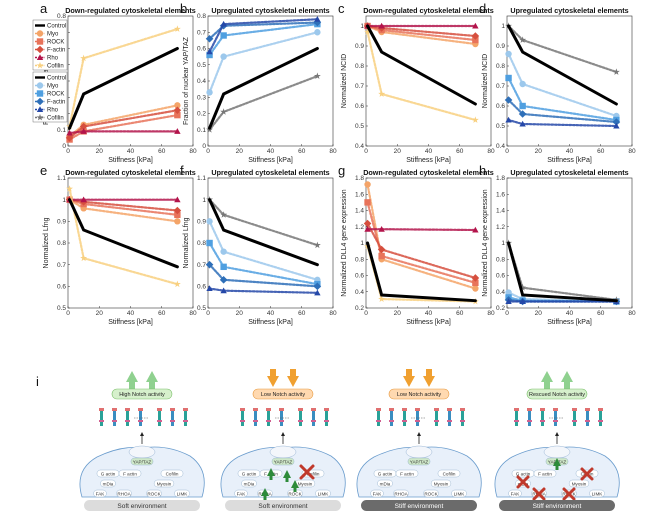 The image size is (667, 515). Describe the element at coordinates (270, 160) in the screenshot. I see `x-axis-label-b: Stiffness [kPa]` at that location.